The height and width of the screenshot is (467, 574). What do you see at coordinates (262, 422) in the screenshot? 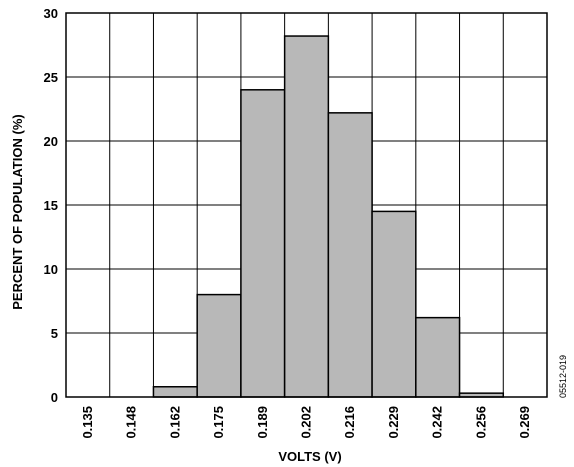
I see `x-tick-label: 0.189` at bounding box center [262, 422].